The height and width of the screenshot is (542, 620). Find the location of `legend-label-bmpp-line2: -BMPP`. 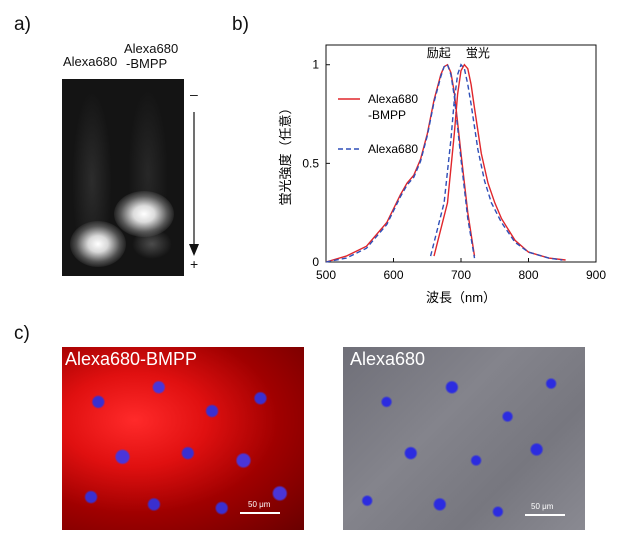

legend-label-bmpp-line2: -BMPP is located at coordinates (387, 115).